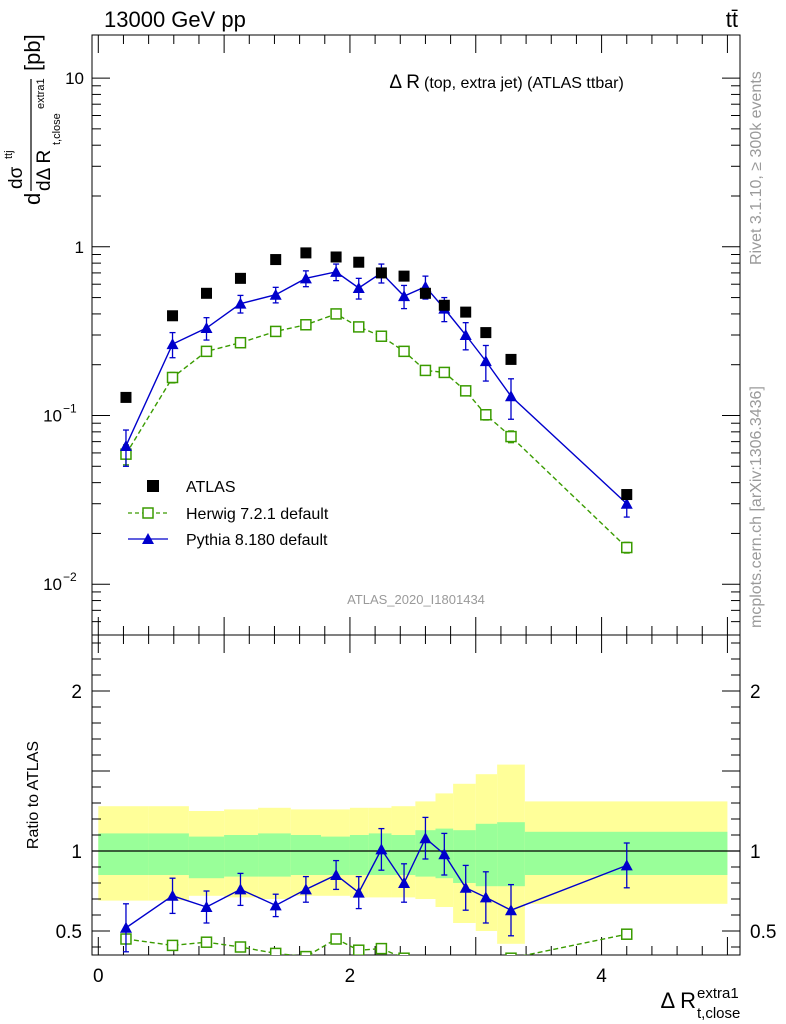 The image size is (786, 1024). Describe the element at coordinates (69, 932) in the screenshot. I see `ratio-y-tick-label: 0.5` at that location.